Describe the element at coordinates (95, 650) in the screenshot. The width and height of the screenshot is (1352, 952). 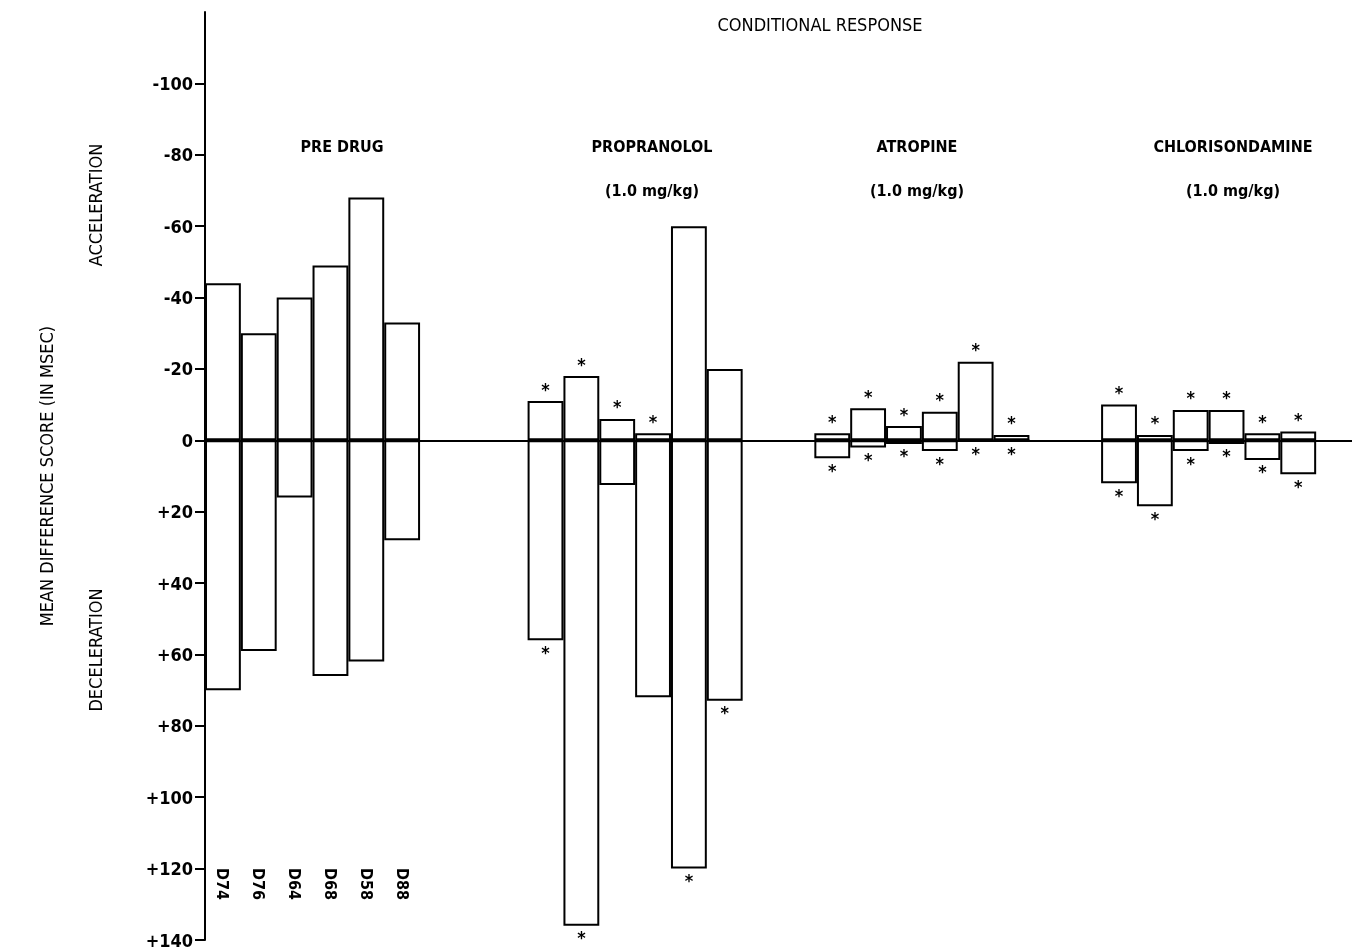
I see `text: DECELERATION` at that location.